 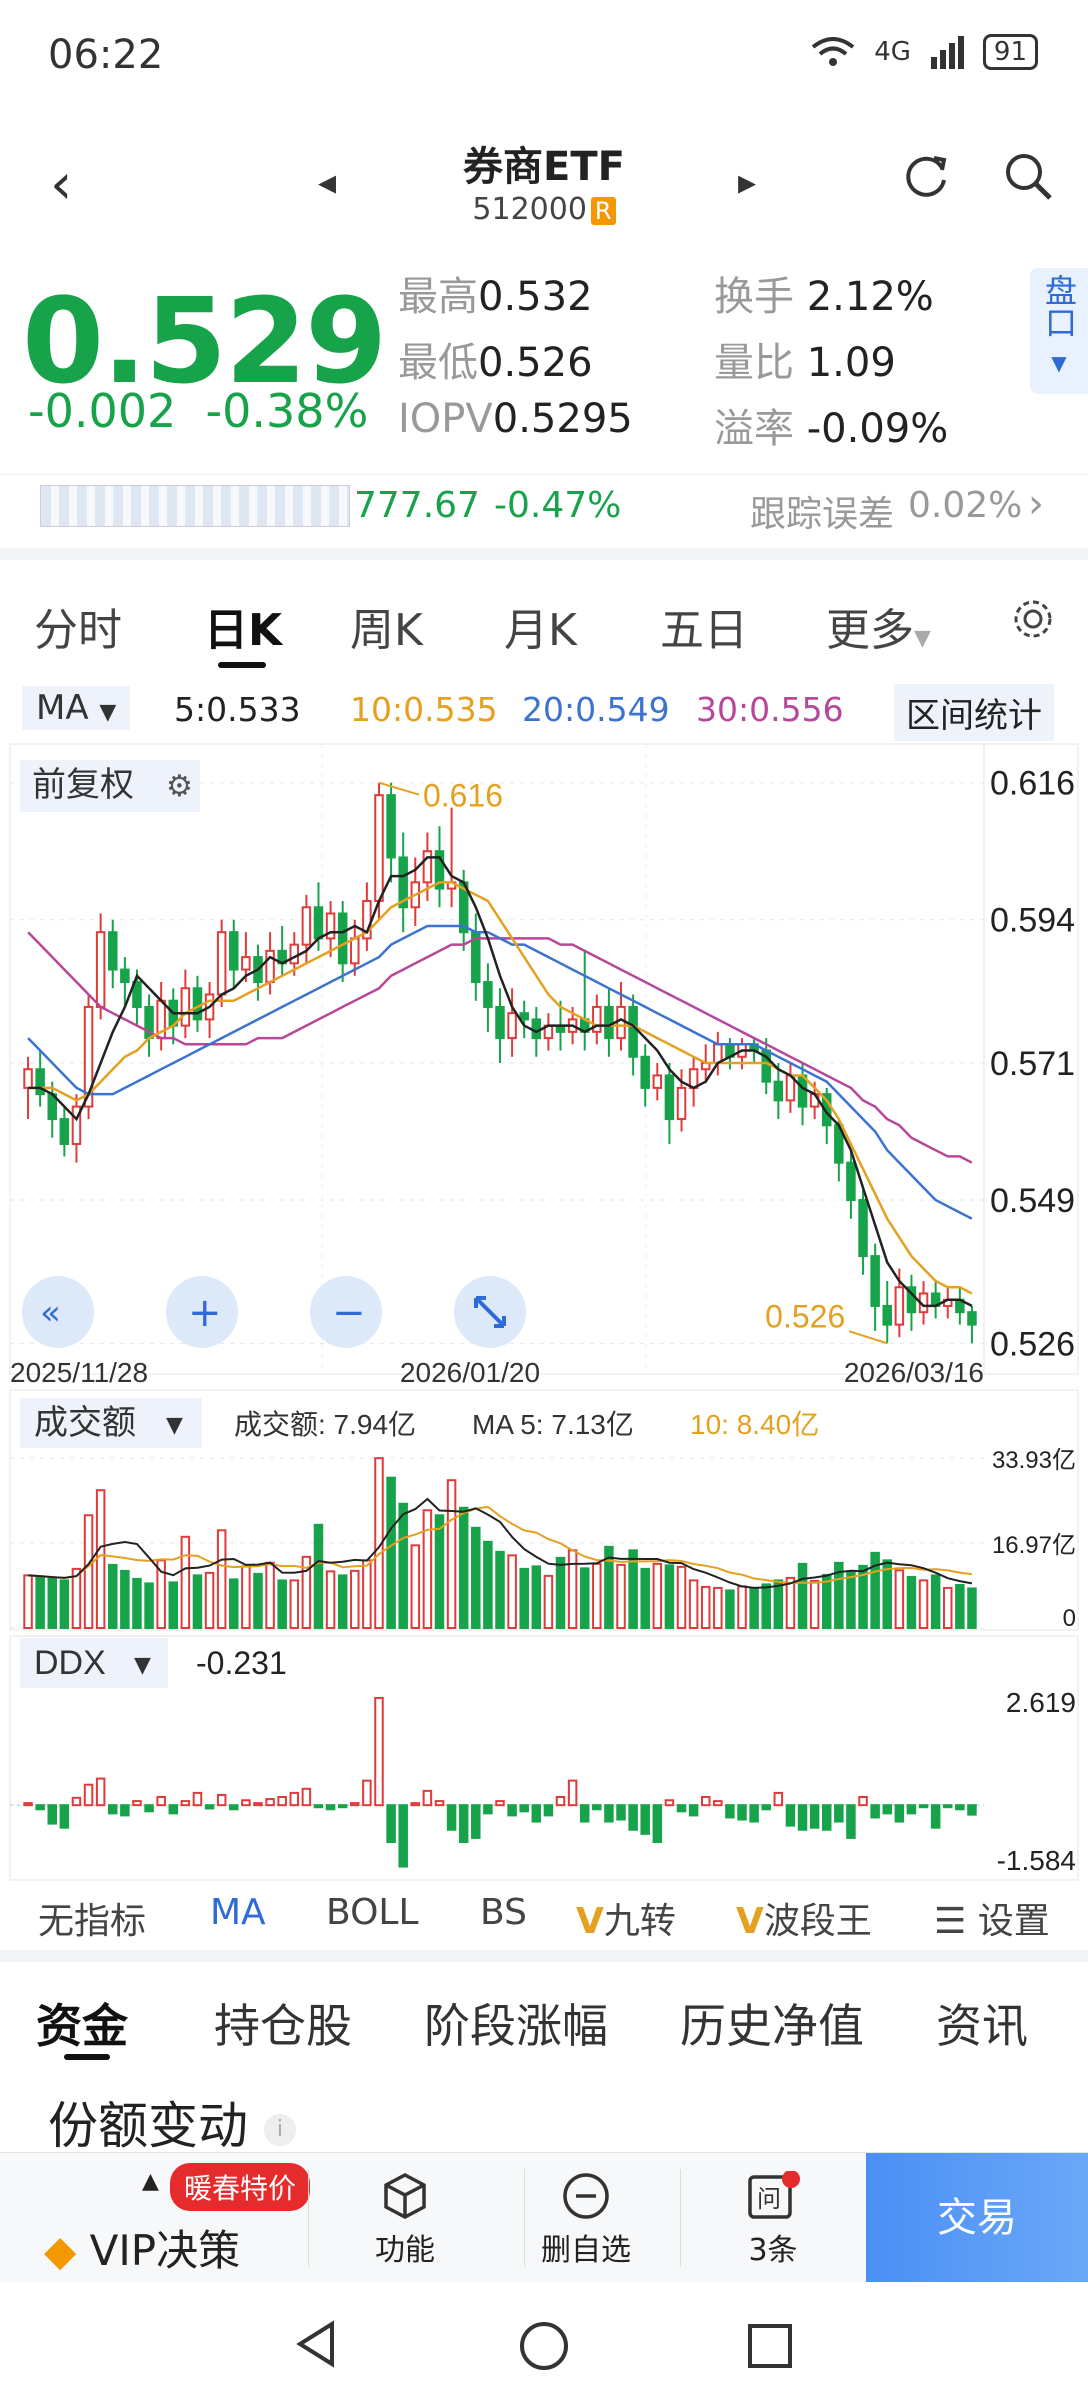 I want to click on index-row: 777.67 -0.47% 跟踪误差 0.02% ›, so click(x=544, y=508).